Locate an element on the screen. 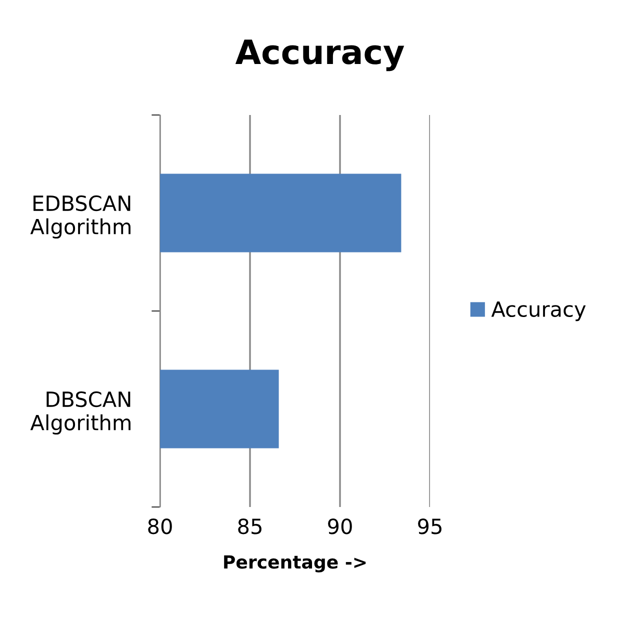 The image size is (625, 627). y-tick-label: DBSCAN Algorithm is located at coordinates (80, 412).